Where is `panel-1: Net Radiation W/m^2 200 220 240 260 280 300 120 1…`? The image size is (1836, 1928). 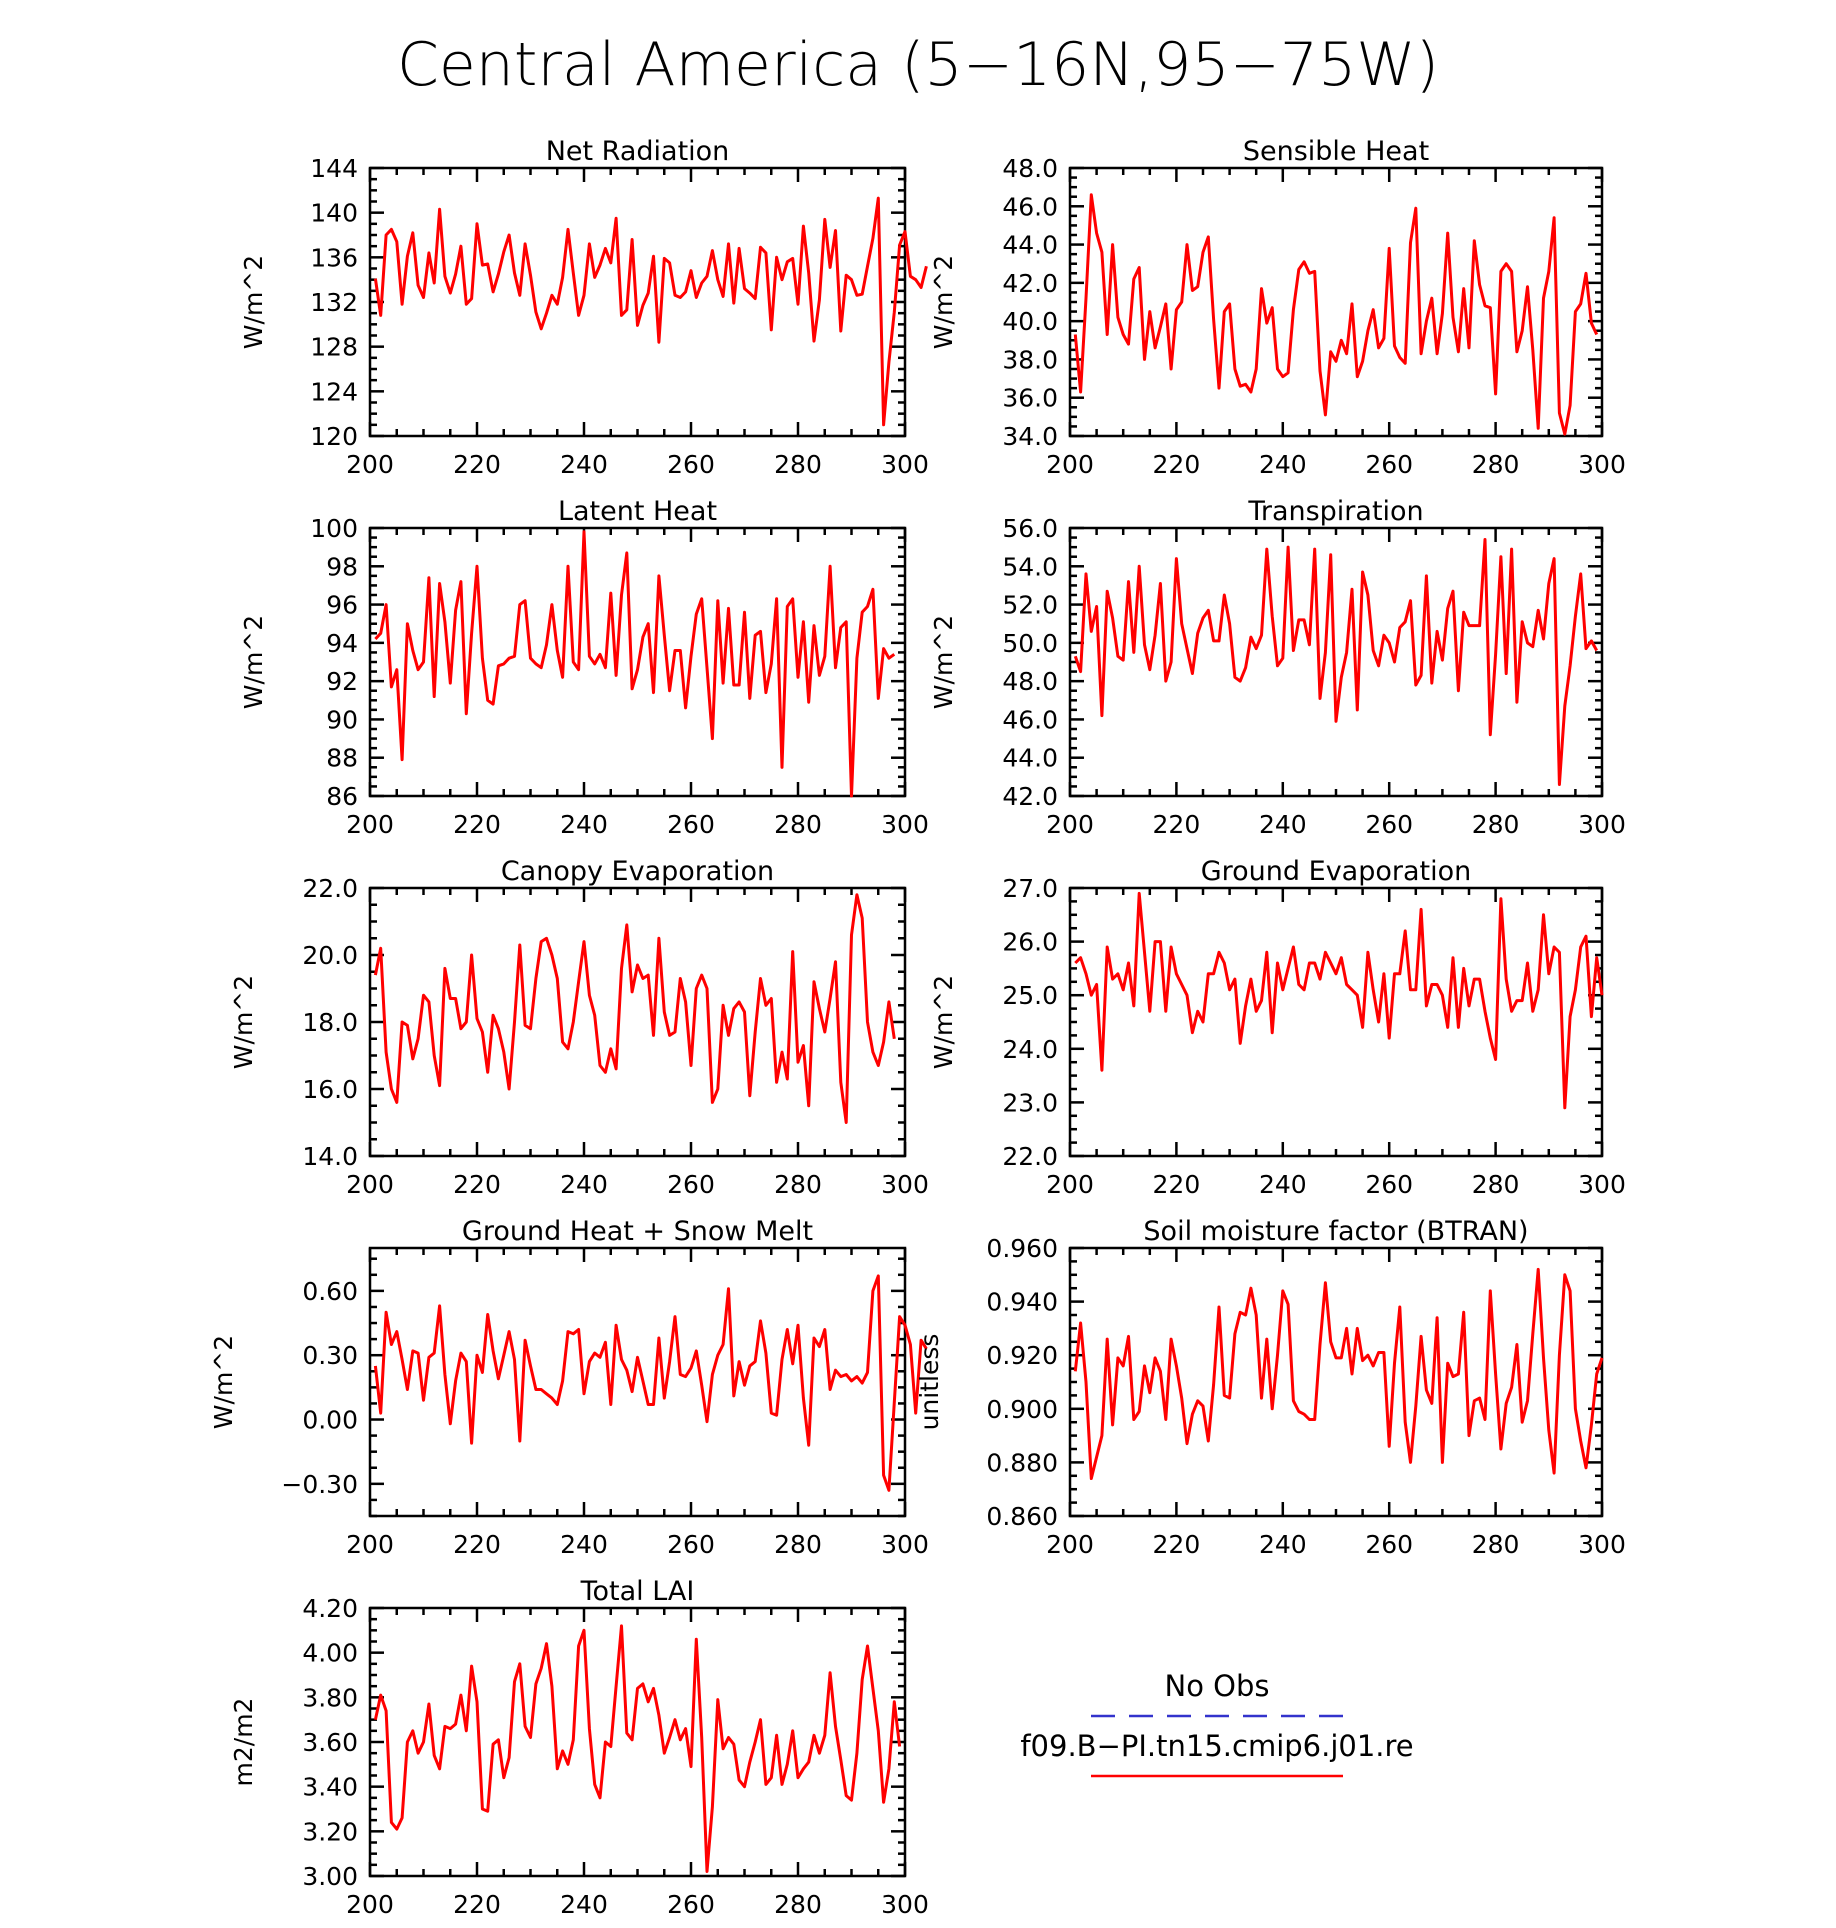
panel-1: Net Radiation W/m^2 200 220 240 260 280 300 120 1… is located at coordinates (584, 307).